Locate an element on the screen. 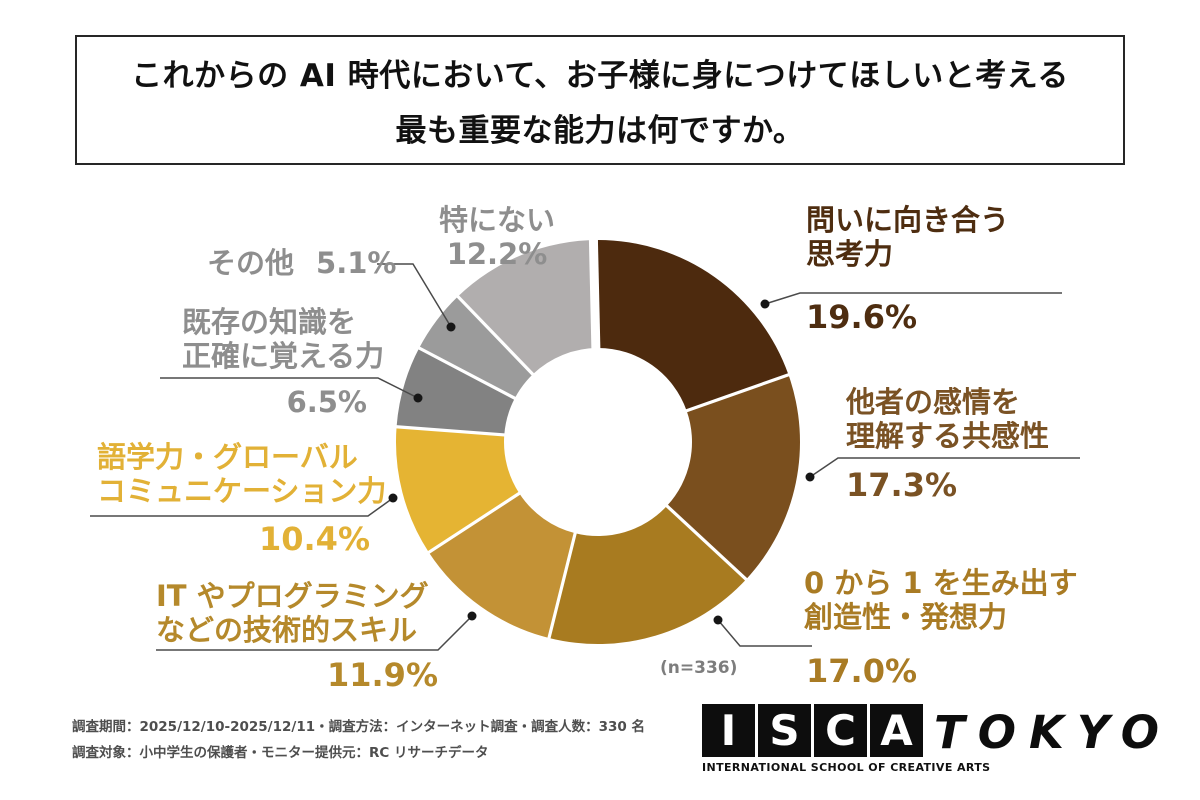 The image size is (1200, 800). label-other: その他 5.1% is located at coordinates (302, 263).